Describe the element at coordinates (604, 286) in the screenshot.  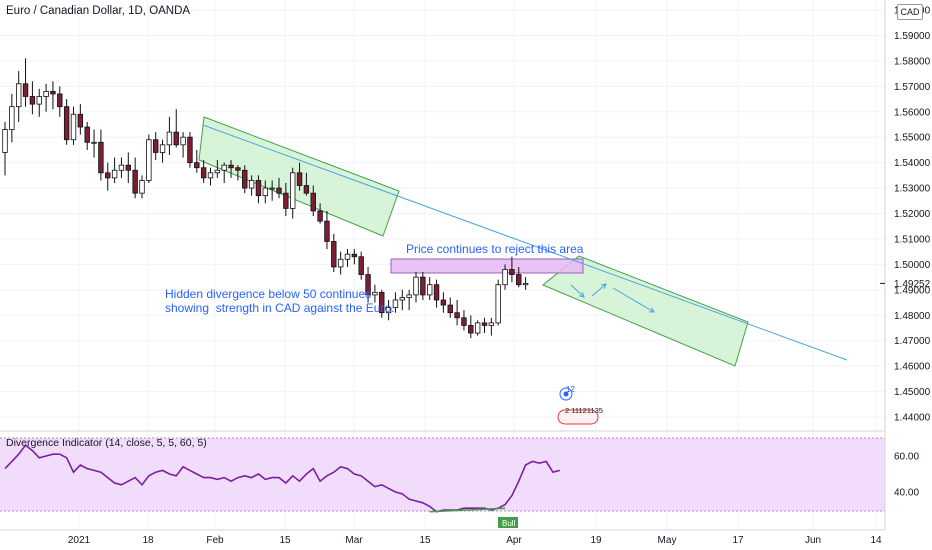
I see `projection-arrow-2-head` at that location.